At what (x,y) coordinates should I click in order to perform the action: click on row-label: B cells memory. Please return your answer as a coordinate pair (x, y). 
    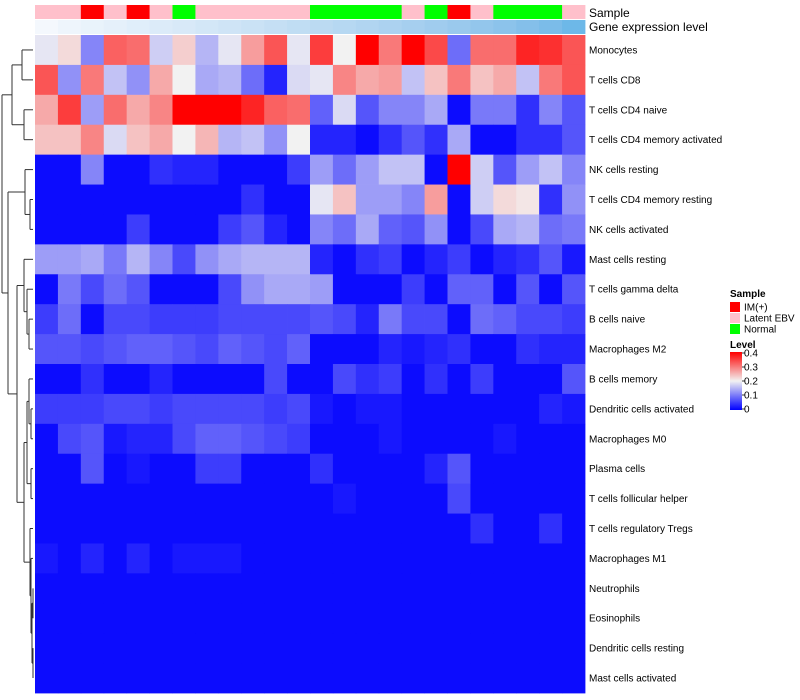
    Looking at the image, I should click on (623, 379).